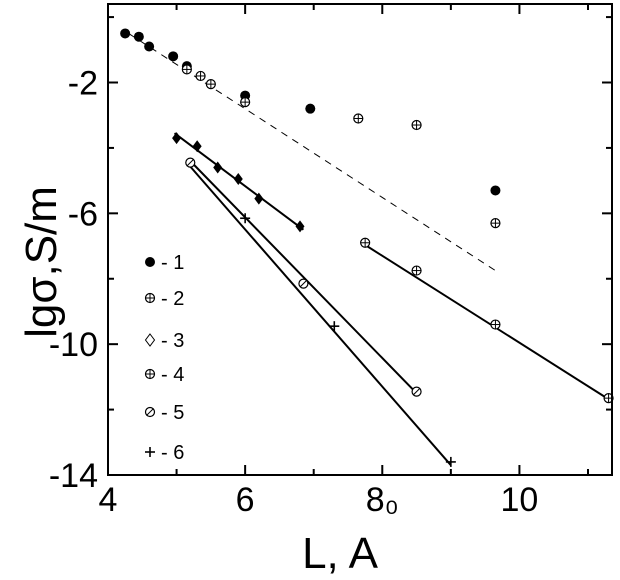 The image size is (620, 580). I want to click on series-4-fit-line, so click(487, 322).